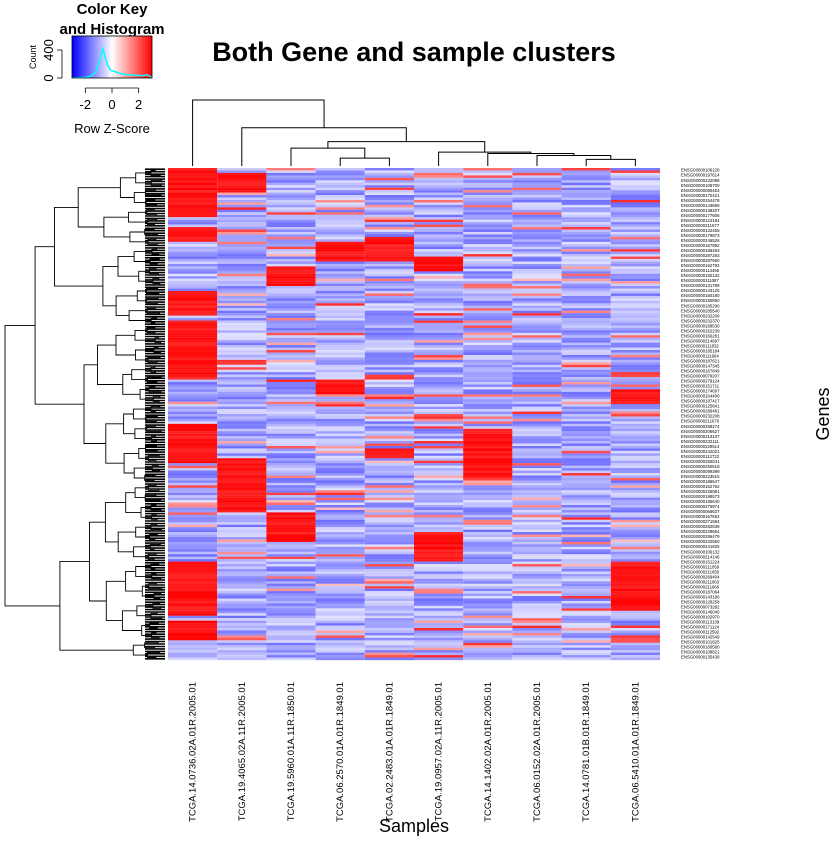 Image resolution: width=840 pixels, height=845 pixels. I want to click on gene-label: ENSG00000211650, so click(700, 571).